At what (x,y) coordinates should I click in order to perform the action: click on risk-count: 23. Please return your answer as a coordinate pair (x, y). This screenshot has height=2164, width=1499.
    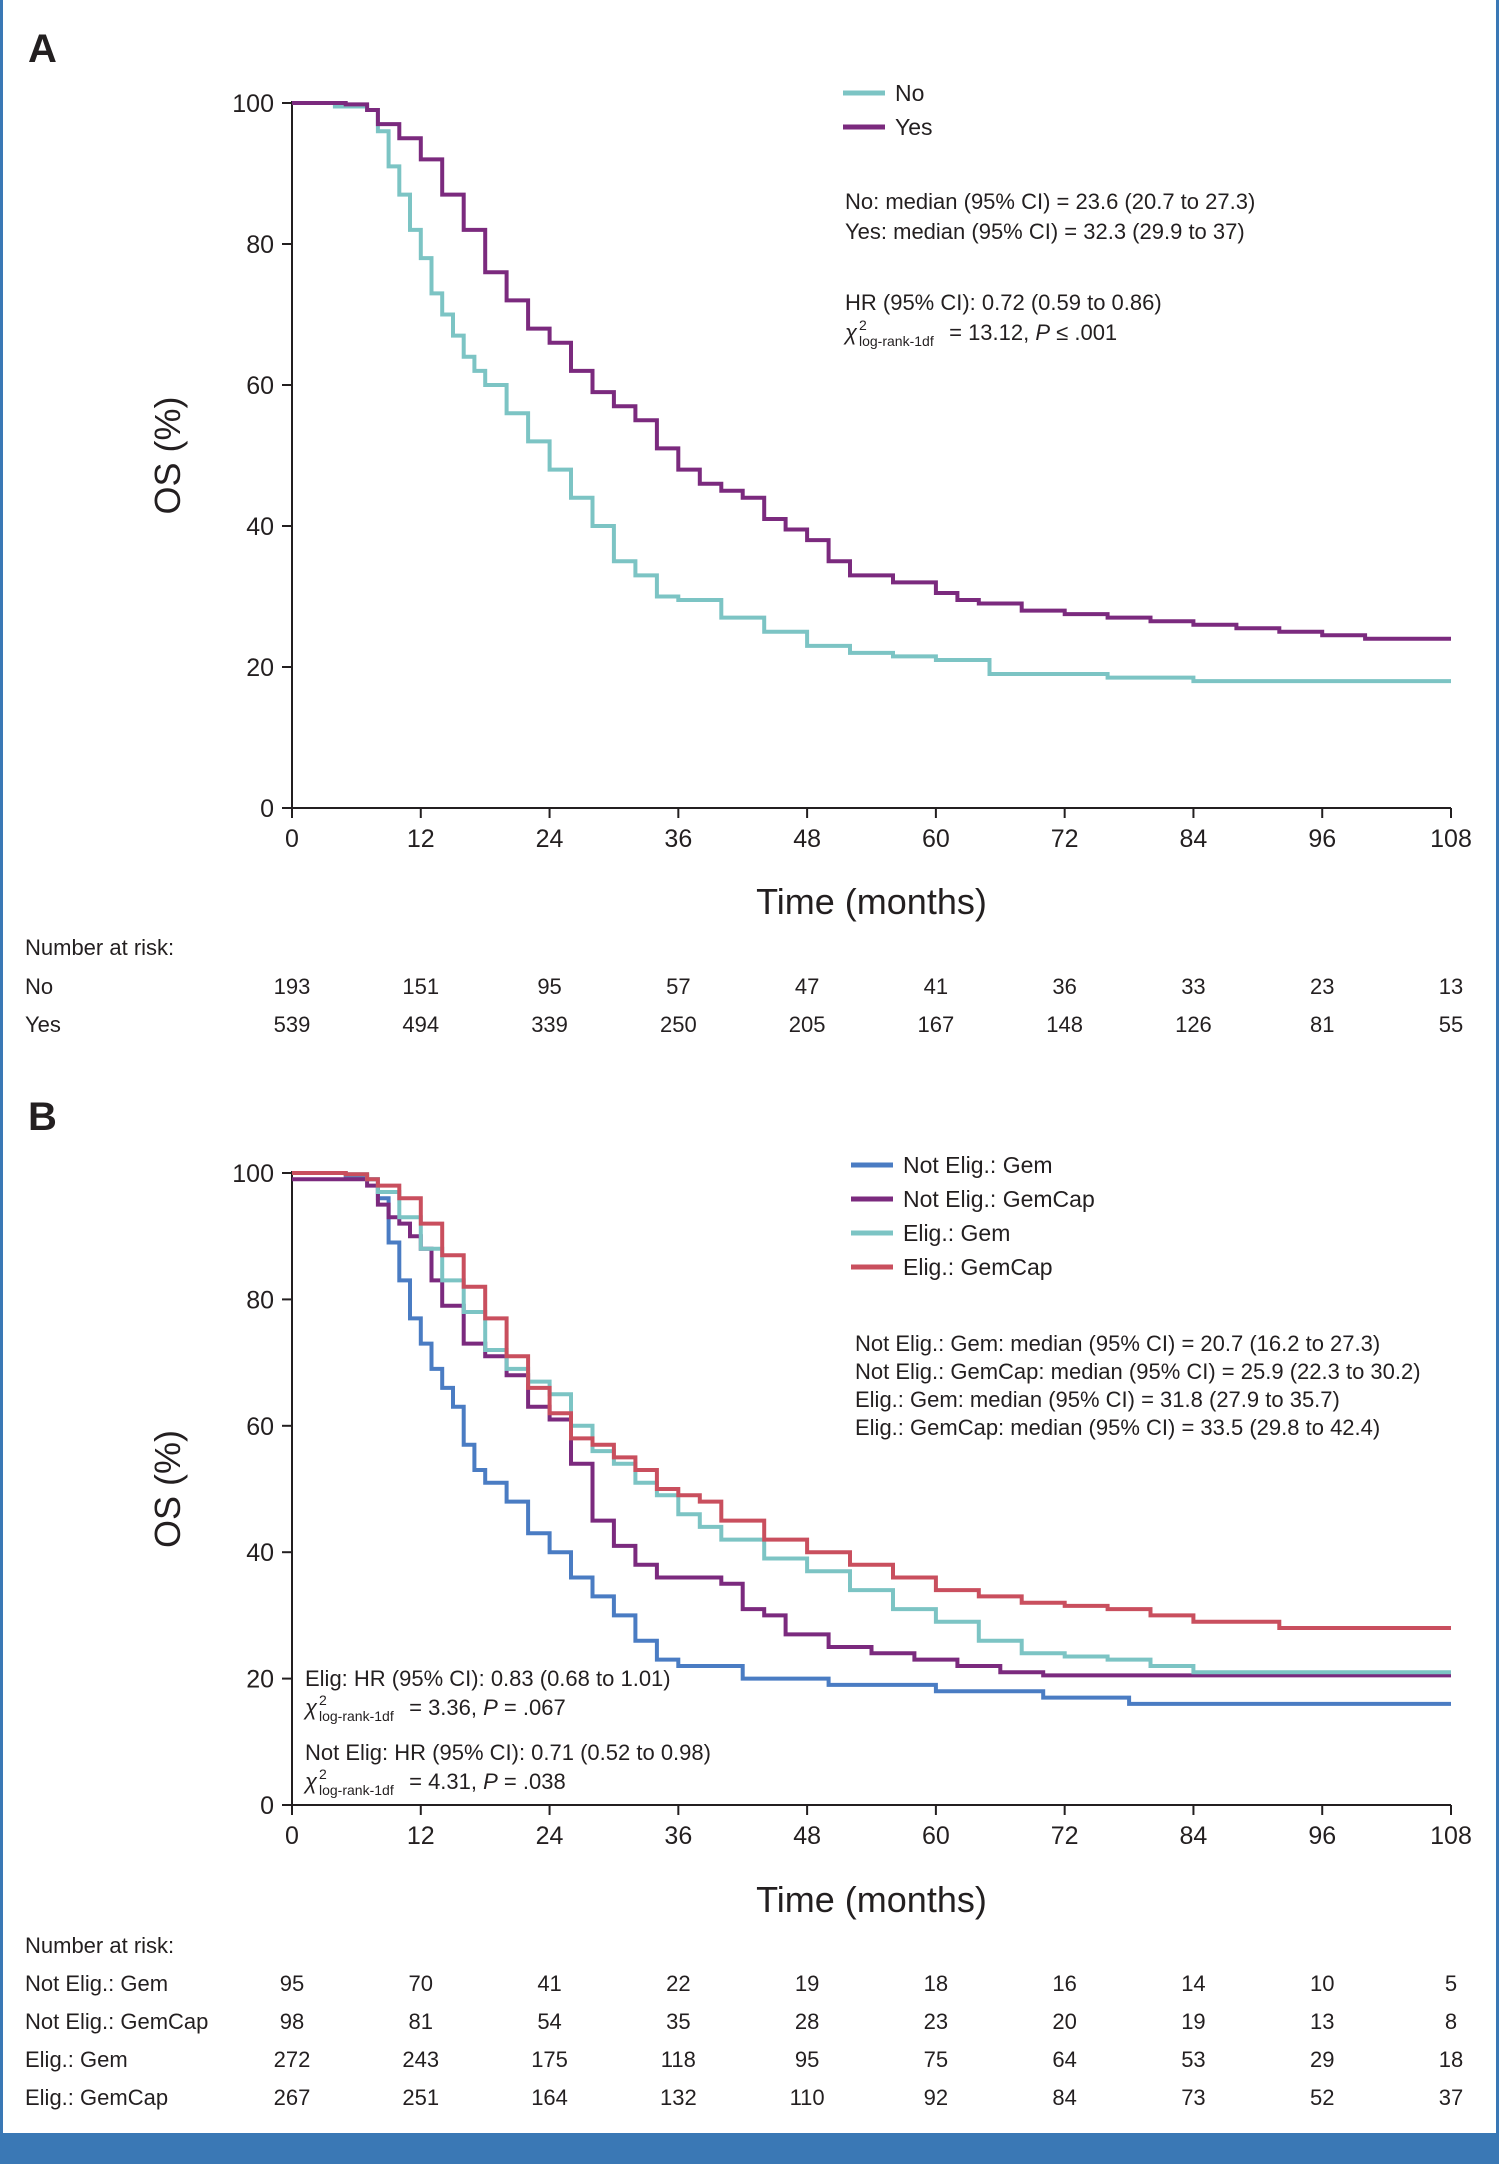
    Looking at the image, I should click on (936, 2021).